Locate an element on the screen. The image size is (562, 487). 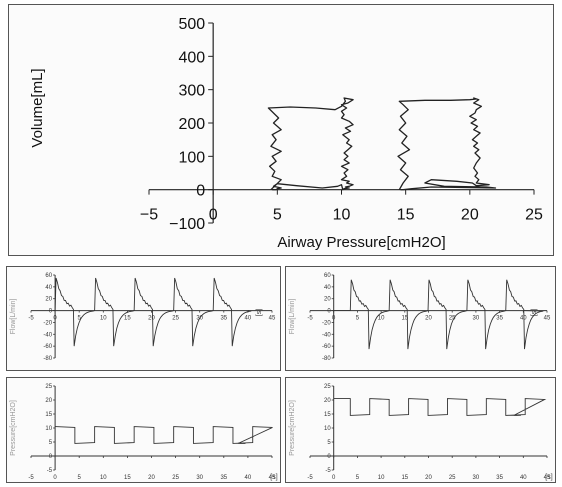
y-tick-label: 500 is located at coordinates (191, 24).